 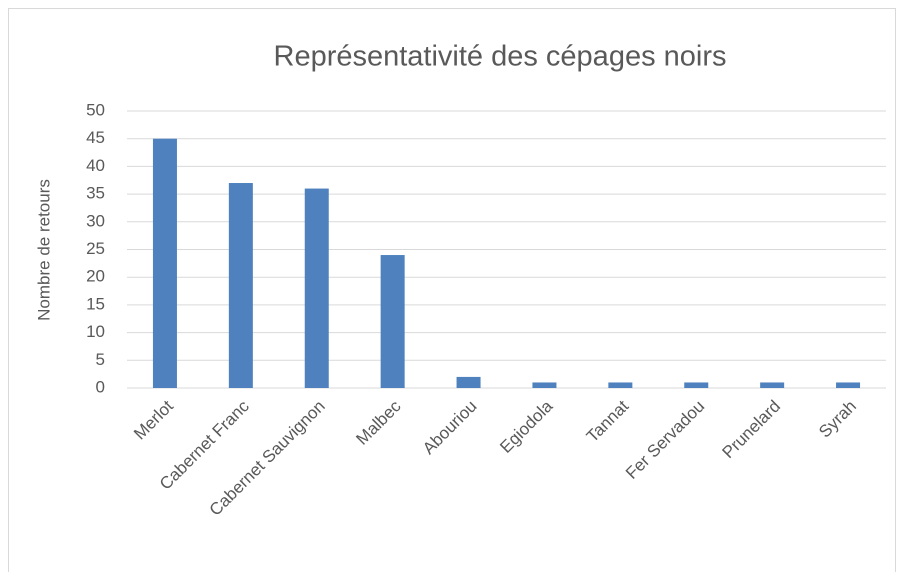 I want to click on y-tick-label: 30, so click(x=95, y=220).